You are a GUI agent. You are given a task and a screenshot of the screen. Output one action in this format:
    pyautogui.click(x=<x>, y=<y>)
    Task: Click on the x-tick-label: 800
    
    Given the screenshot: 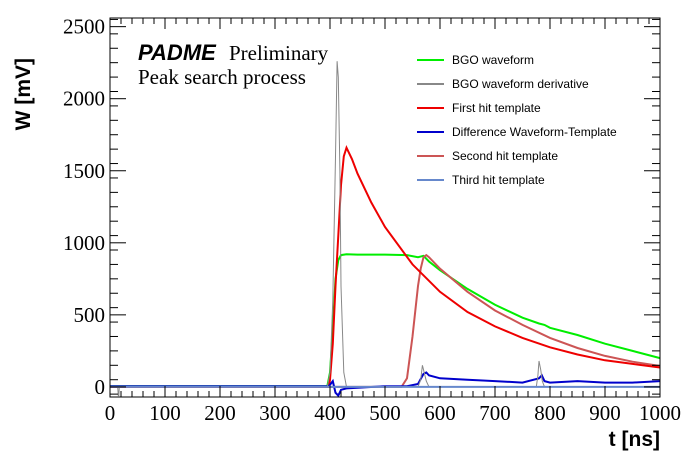 What is the action you would take?
    pyautogui.click(x=550, y=413)
    